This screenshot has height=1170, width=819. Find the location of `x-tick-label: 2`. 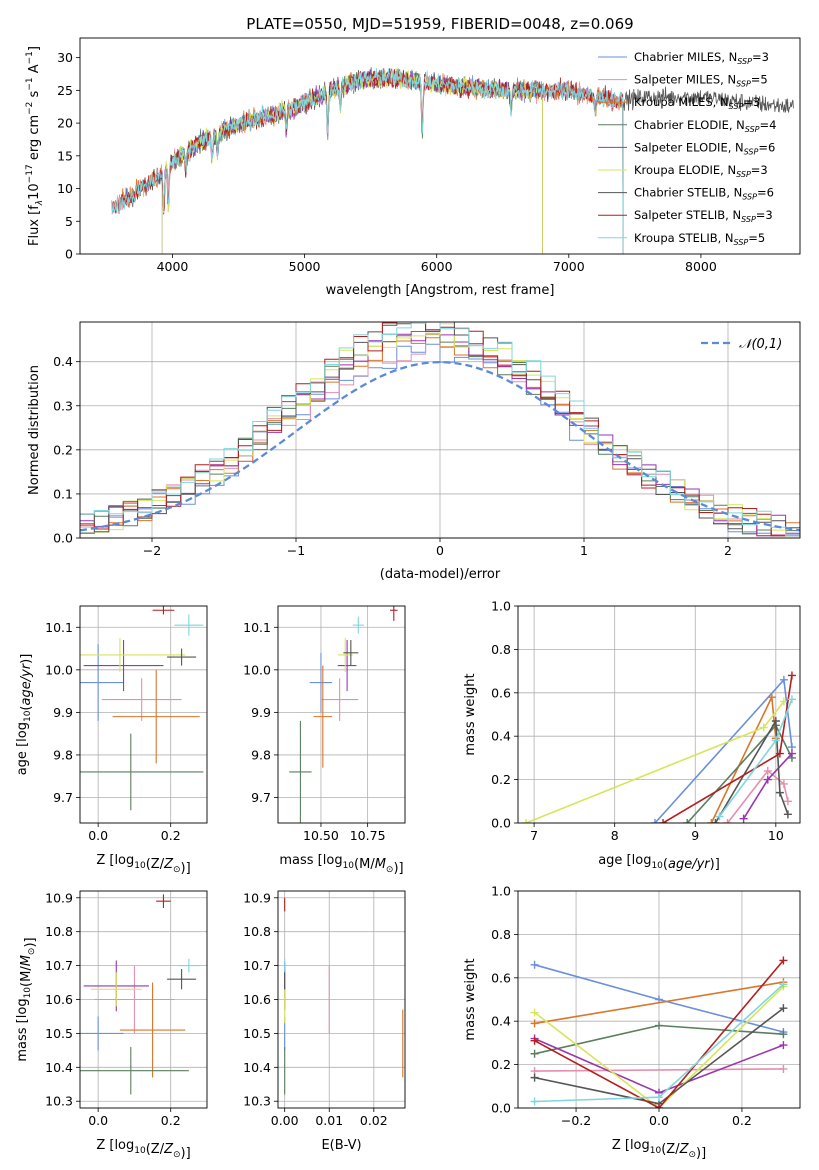

x-tick-label: 2 is located at coordinates (728, 550).